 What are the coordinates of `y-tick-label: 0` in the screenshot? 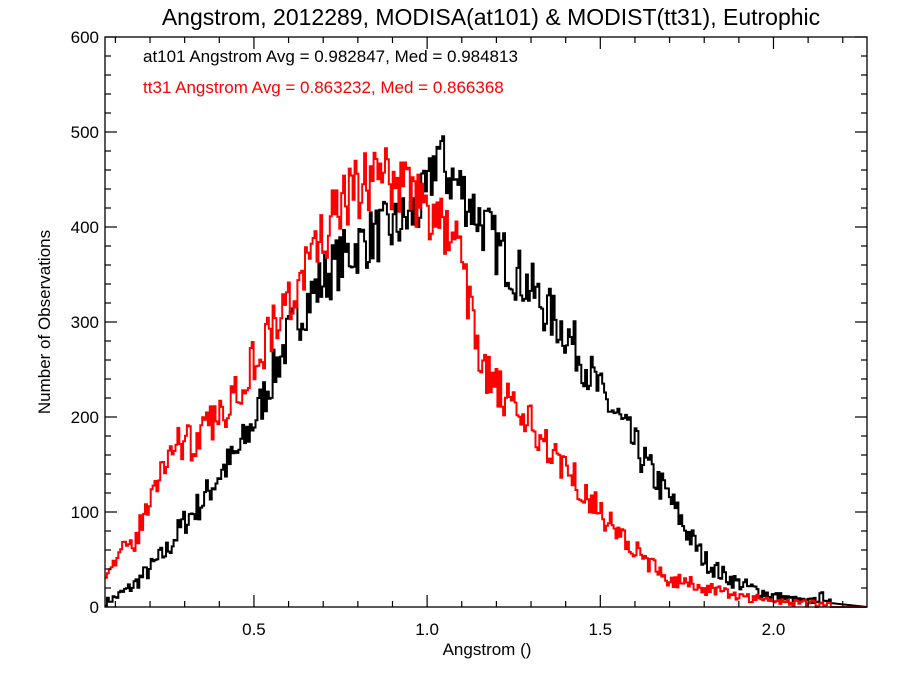 It's located at (94, 607).